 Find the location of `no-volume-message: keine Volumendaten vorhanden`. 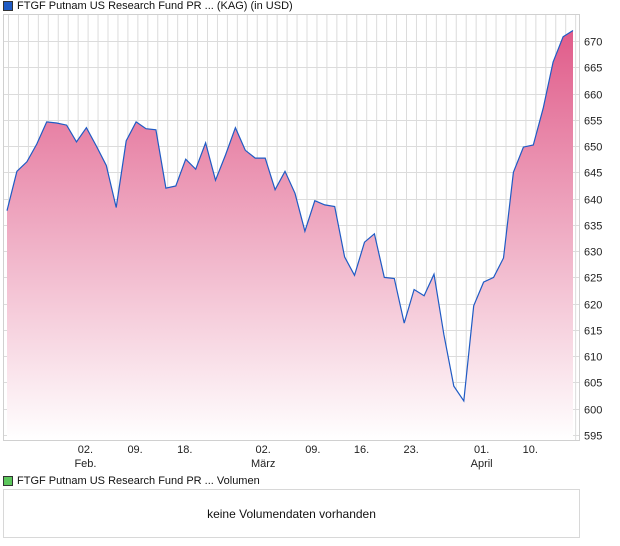

no-volume-message: keine Volumendaten vorhanden is located at coordinates (291, 513).